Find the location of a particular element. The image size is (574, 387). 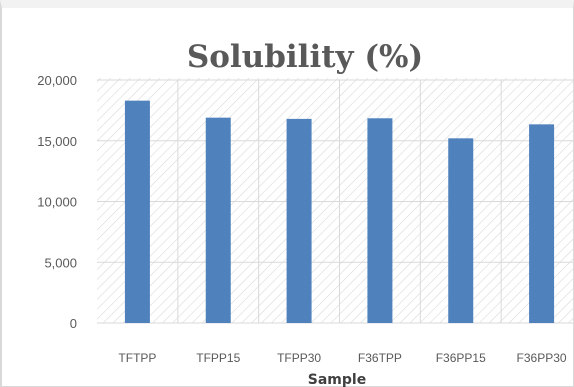

chart-title: Solubility (%) is located at coordinates (305, 57).